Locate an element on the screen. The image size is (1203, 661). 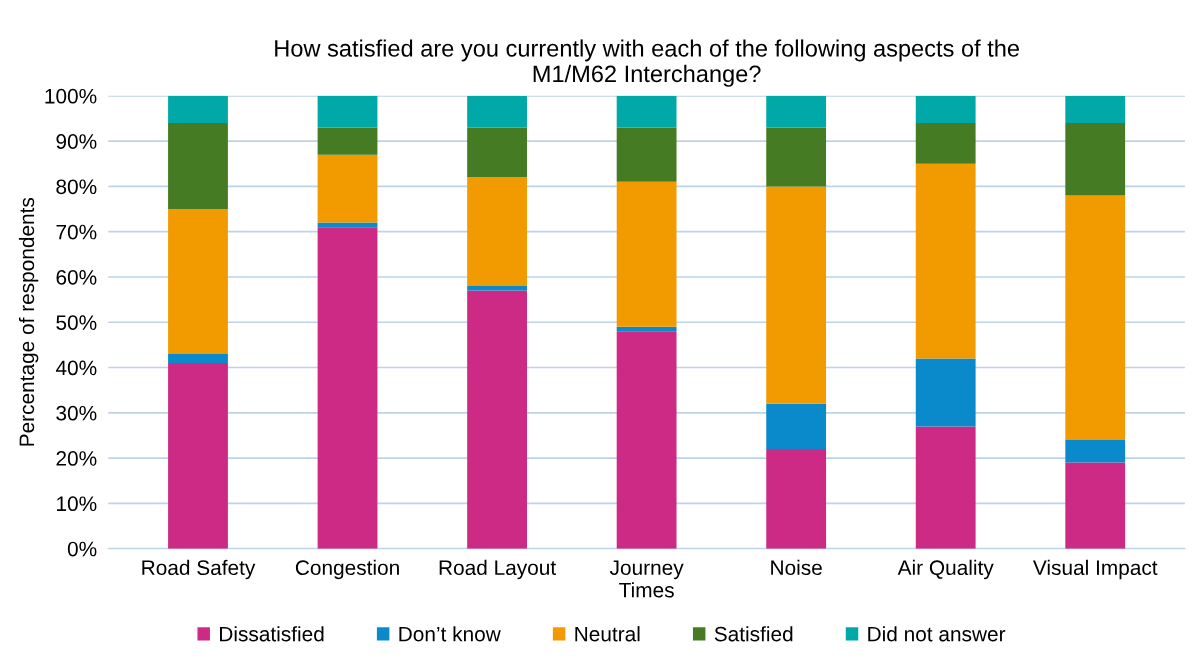
legend-label: Did not answer is located at coordinates (937, 634).